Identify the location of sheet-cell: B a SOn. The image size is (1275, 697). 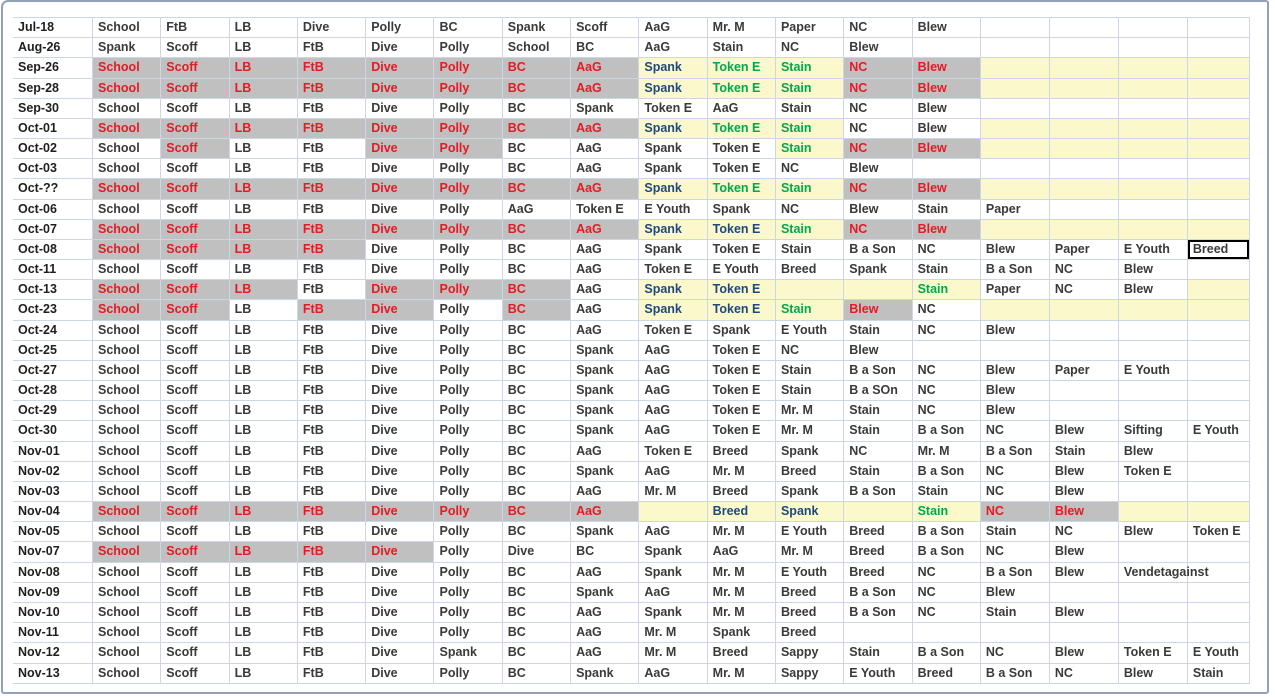
(878, 391).